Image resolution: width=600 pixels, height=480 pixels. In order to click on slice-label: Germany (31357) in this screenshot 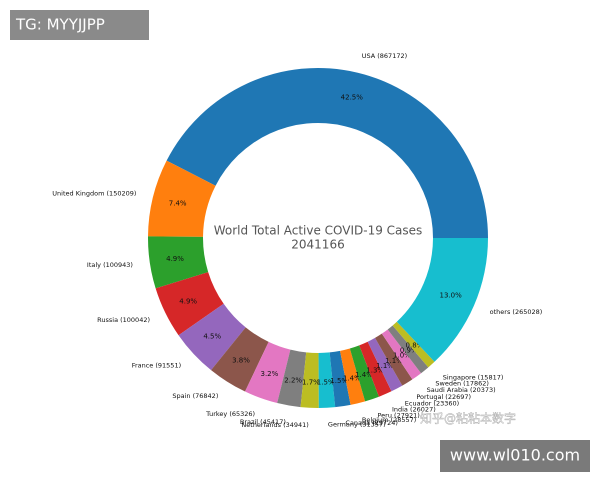, I will do `click(357, 425)`.